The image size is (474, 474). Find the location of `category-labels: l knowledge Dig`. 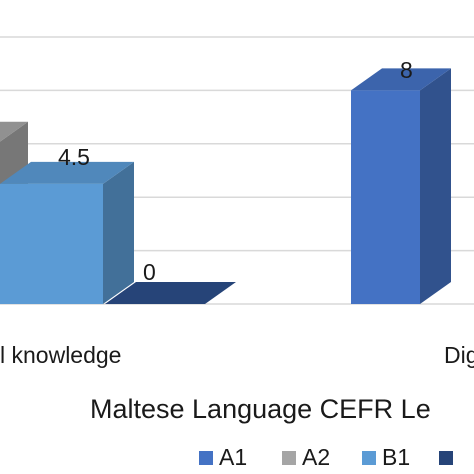

category-labels: l knowledge Dig is located at coordinates (237, 355).